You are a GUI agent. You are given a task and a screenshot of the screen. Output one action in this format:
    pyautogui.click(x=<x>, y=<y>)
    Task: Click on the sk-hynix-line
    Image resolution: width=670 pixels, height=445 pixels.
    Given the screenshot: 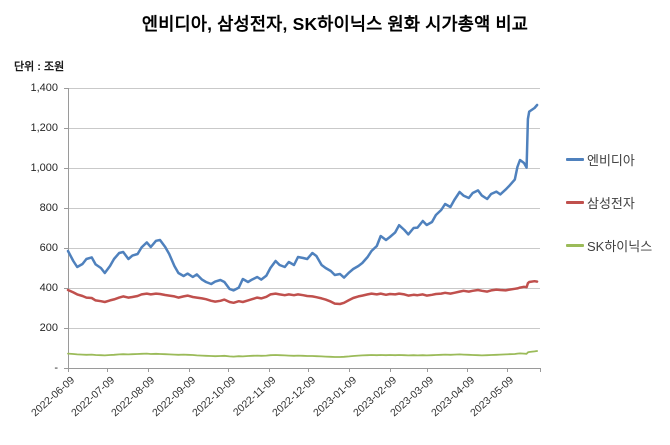 What is the action you would take?
    pyautogui.click(x=302, y=354)
    